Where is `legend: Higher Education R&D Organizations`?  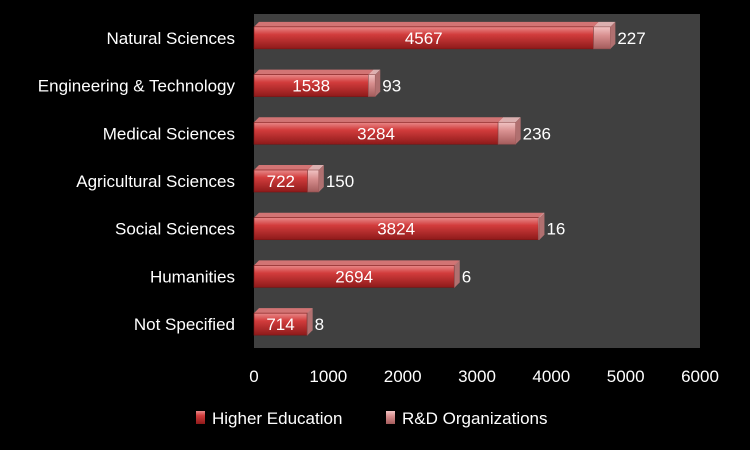
legend: Higher Education R&D Organizations is located at coordinates (372, 418).